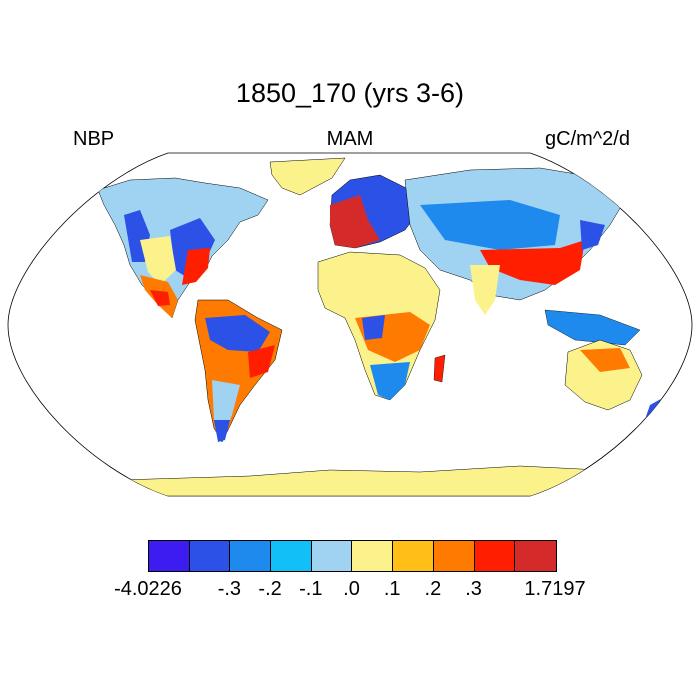  I want to click on madagascar, so click(439, 368).